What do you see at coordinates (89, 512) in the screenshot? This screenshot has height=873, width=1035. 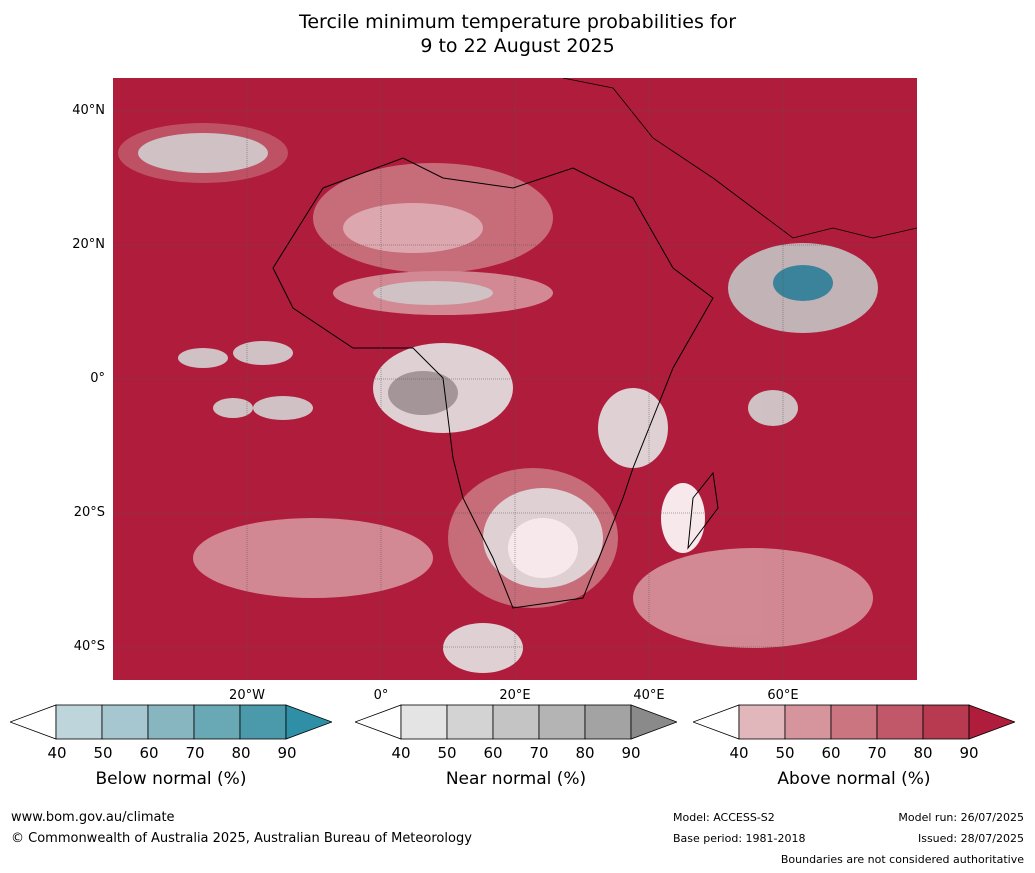 I see `lat-label-20s: 20°S` at bounding box center [89, 512].